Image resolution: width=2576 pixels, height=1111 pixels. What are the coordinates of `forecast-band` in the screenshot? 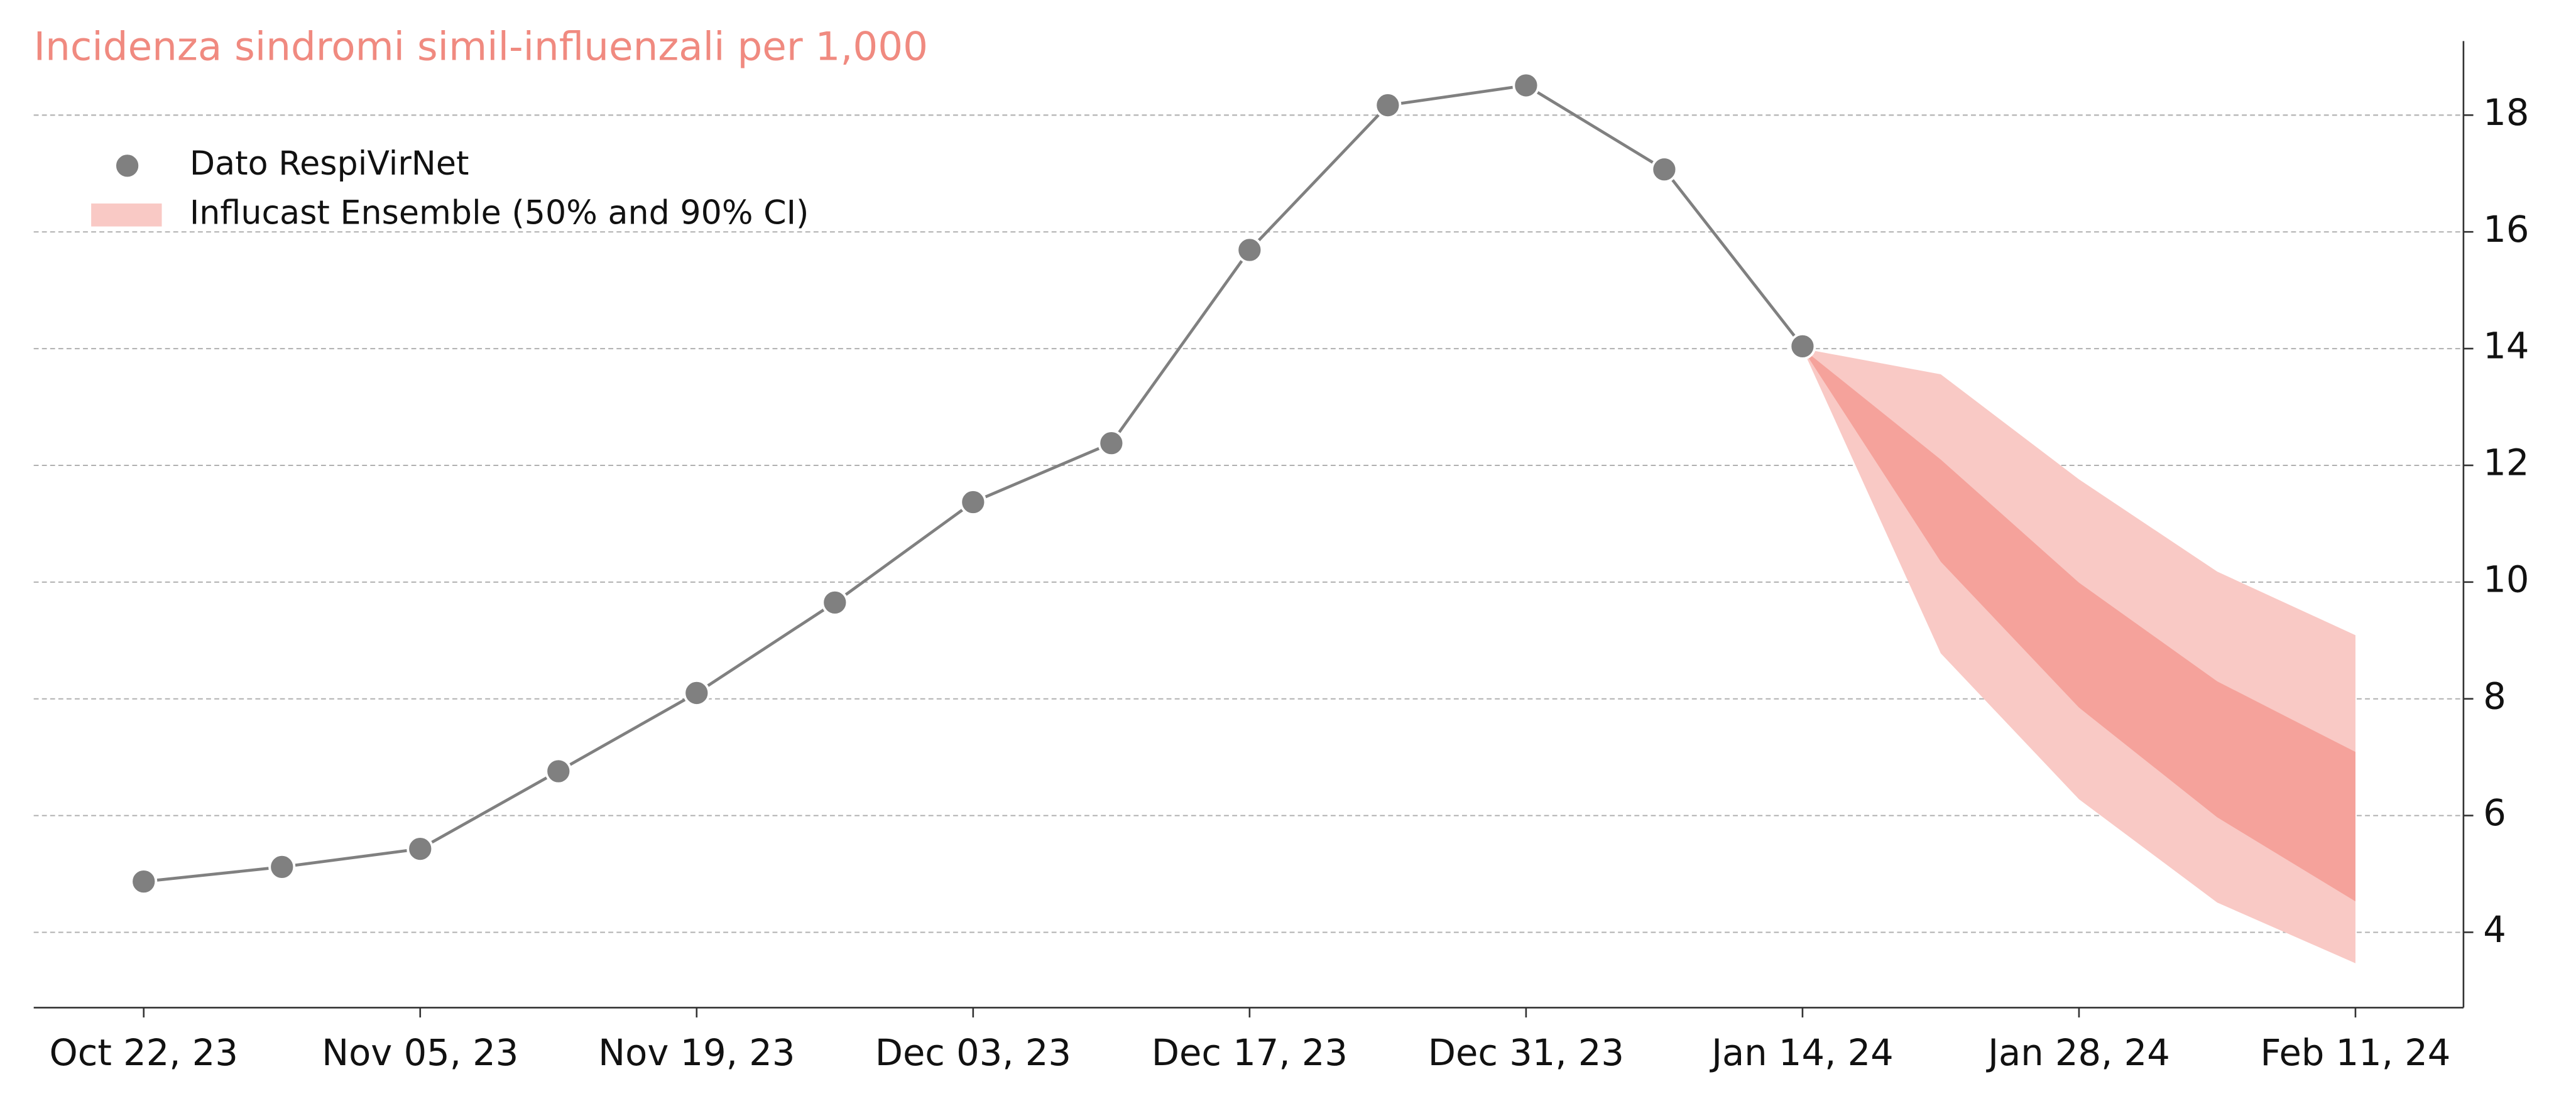 It's located at (2078, 625).